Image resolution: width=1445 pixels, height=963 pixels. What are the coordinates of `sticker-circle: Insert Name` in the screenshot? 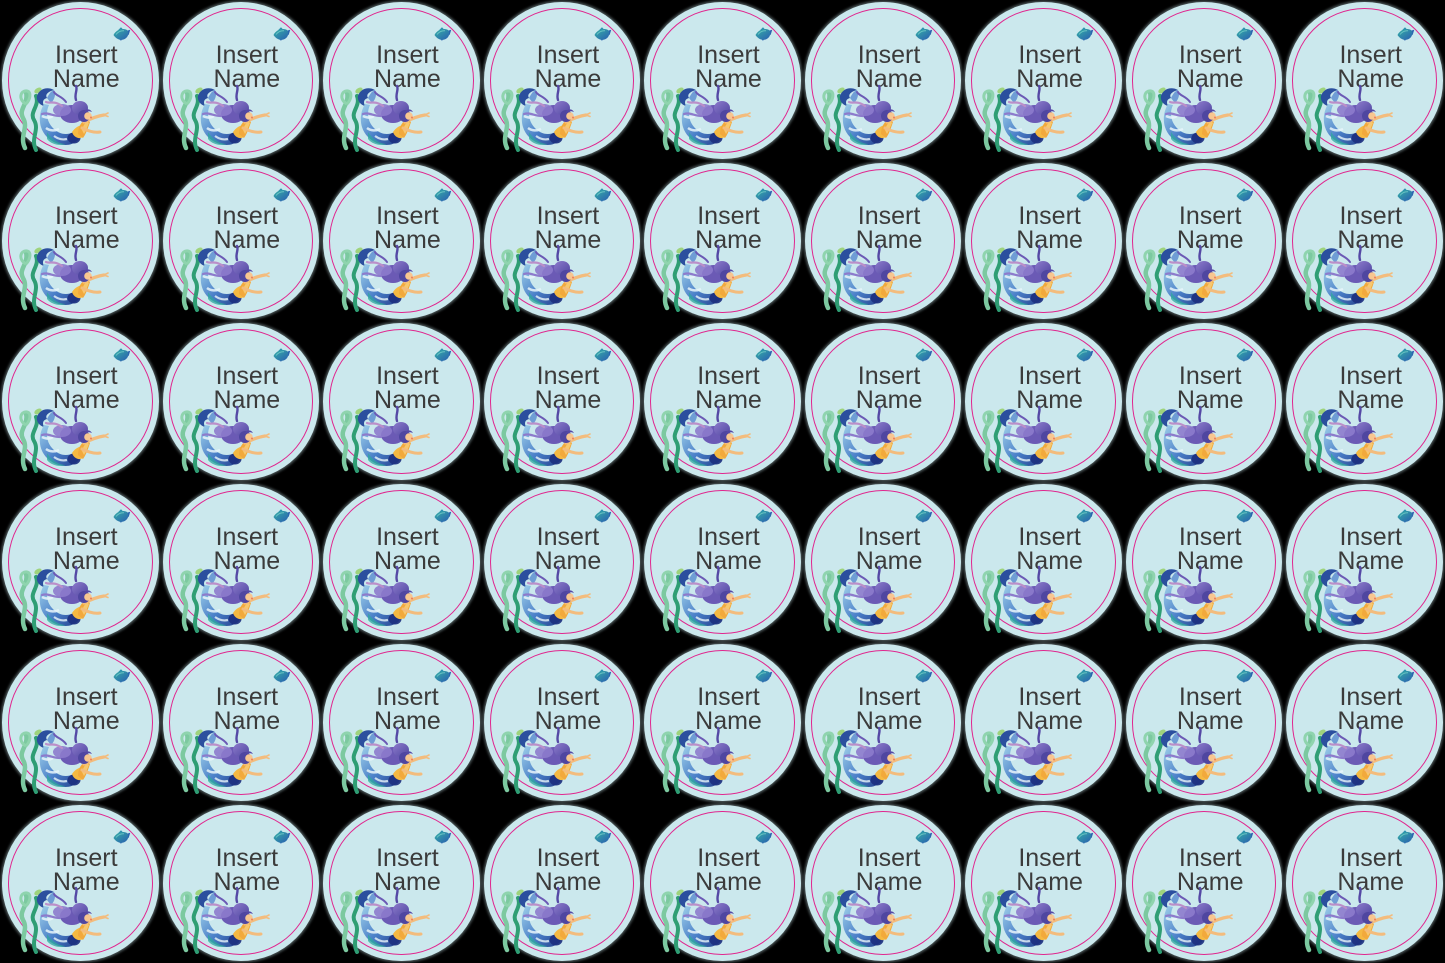 It's located at (1364, 240).